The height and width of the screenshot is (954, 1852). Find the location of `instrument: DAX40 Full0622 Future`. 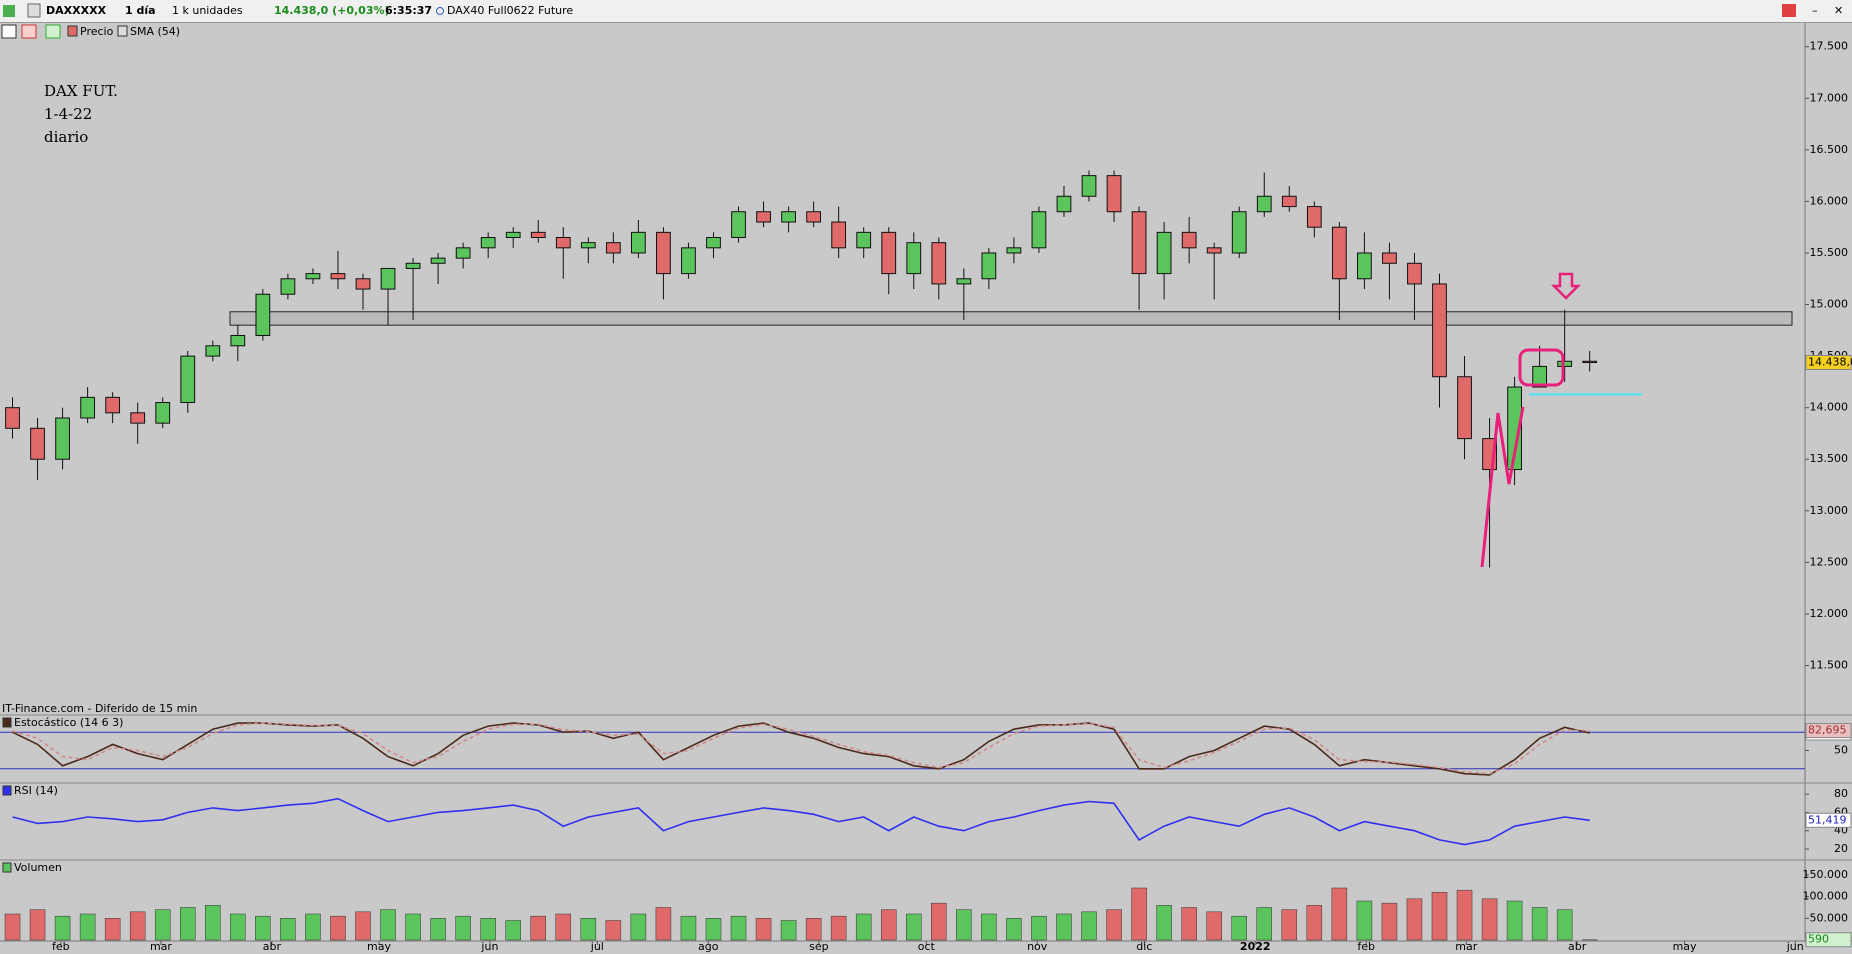

instrument: DAX40 Full0622 Future is located at coordinates (510, 10).